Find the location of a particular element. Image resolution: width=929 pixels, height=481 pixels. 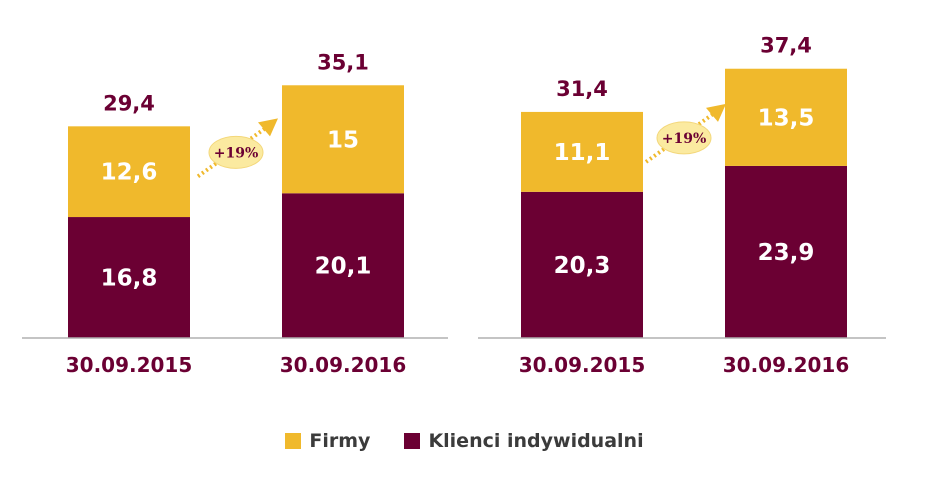

data-label-klienci-1-1: 23,9 is located at coordinates (786, 253).